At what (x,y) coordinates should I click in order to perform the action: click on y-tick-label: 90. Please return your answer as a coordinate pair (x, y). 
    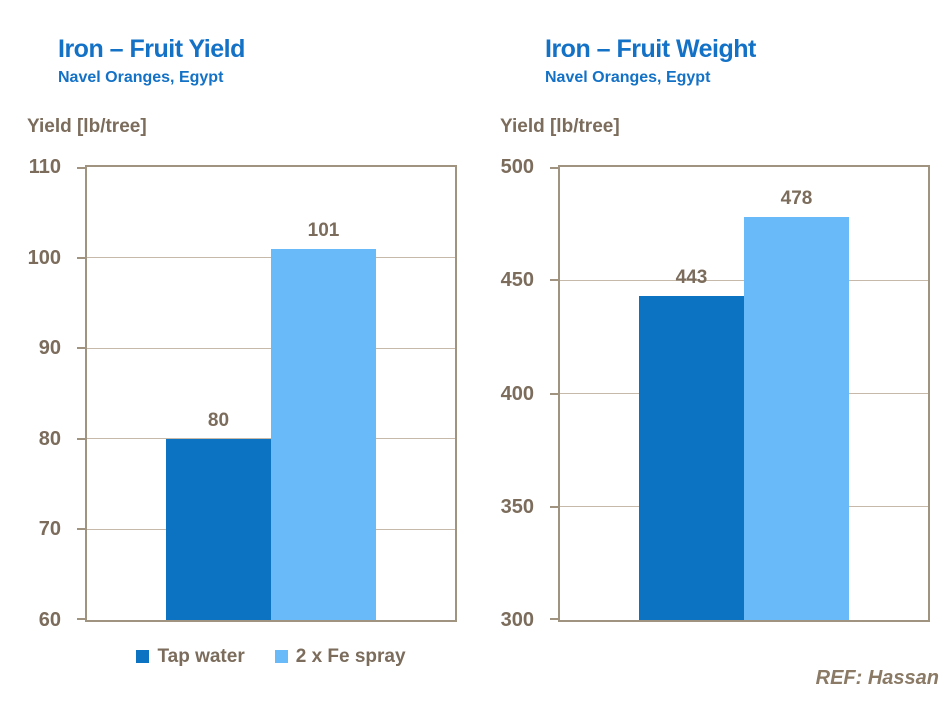
    Looking at the image, I should click on (49, 348).